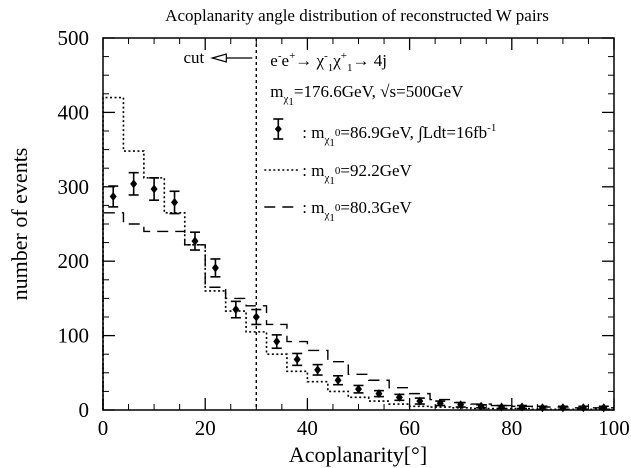 This screenshot has width=631, height=468. What do you see at coordinates (74, 187) in the screenshot?
I see `y-tick-label: 300` at bounding box center [74, 187].